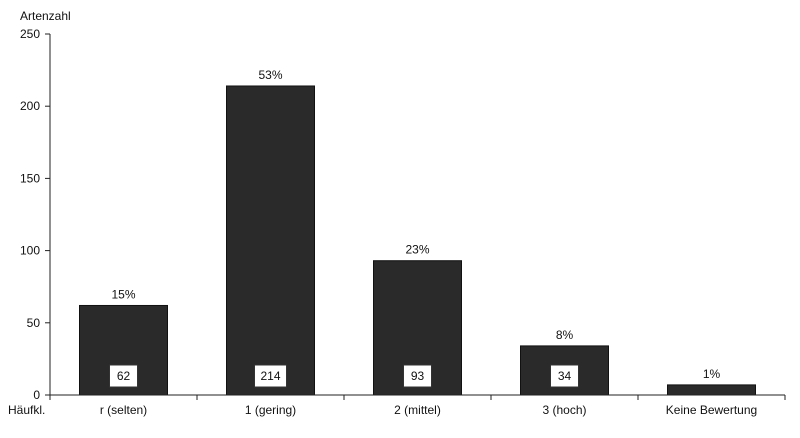  What do you see at coordinates (123, 410) in the screenshot?
I see `category-label: r (selten)` at bounding box center [123, 410].